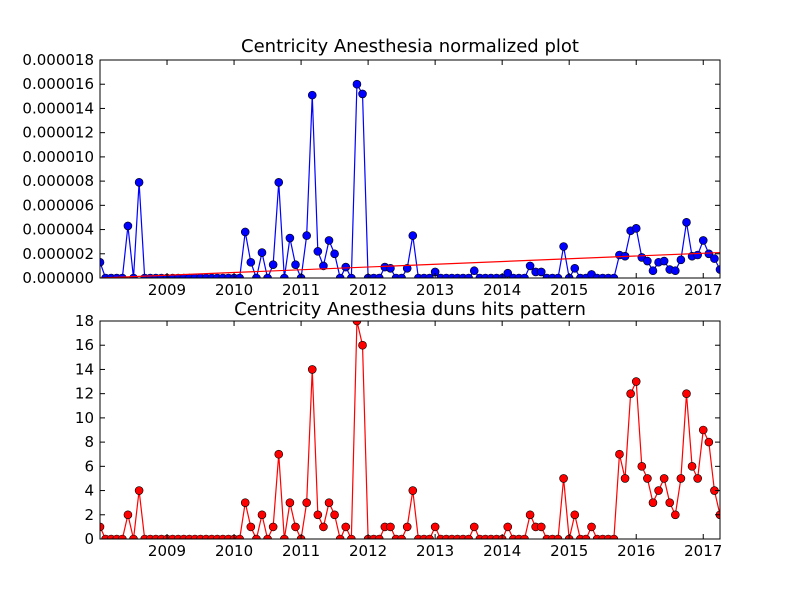 This screenshot has width=800, height=604. Describe the element at coordinates (58, 133) in the screenshot. I see `top-y-tick-label-6: 0.000012` at that location.